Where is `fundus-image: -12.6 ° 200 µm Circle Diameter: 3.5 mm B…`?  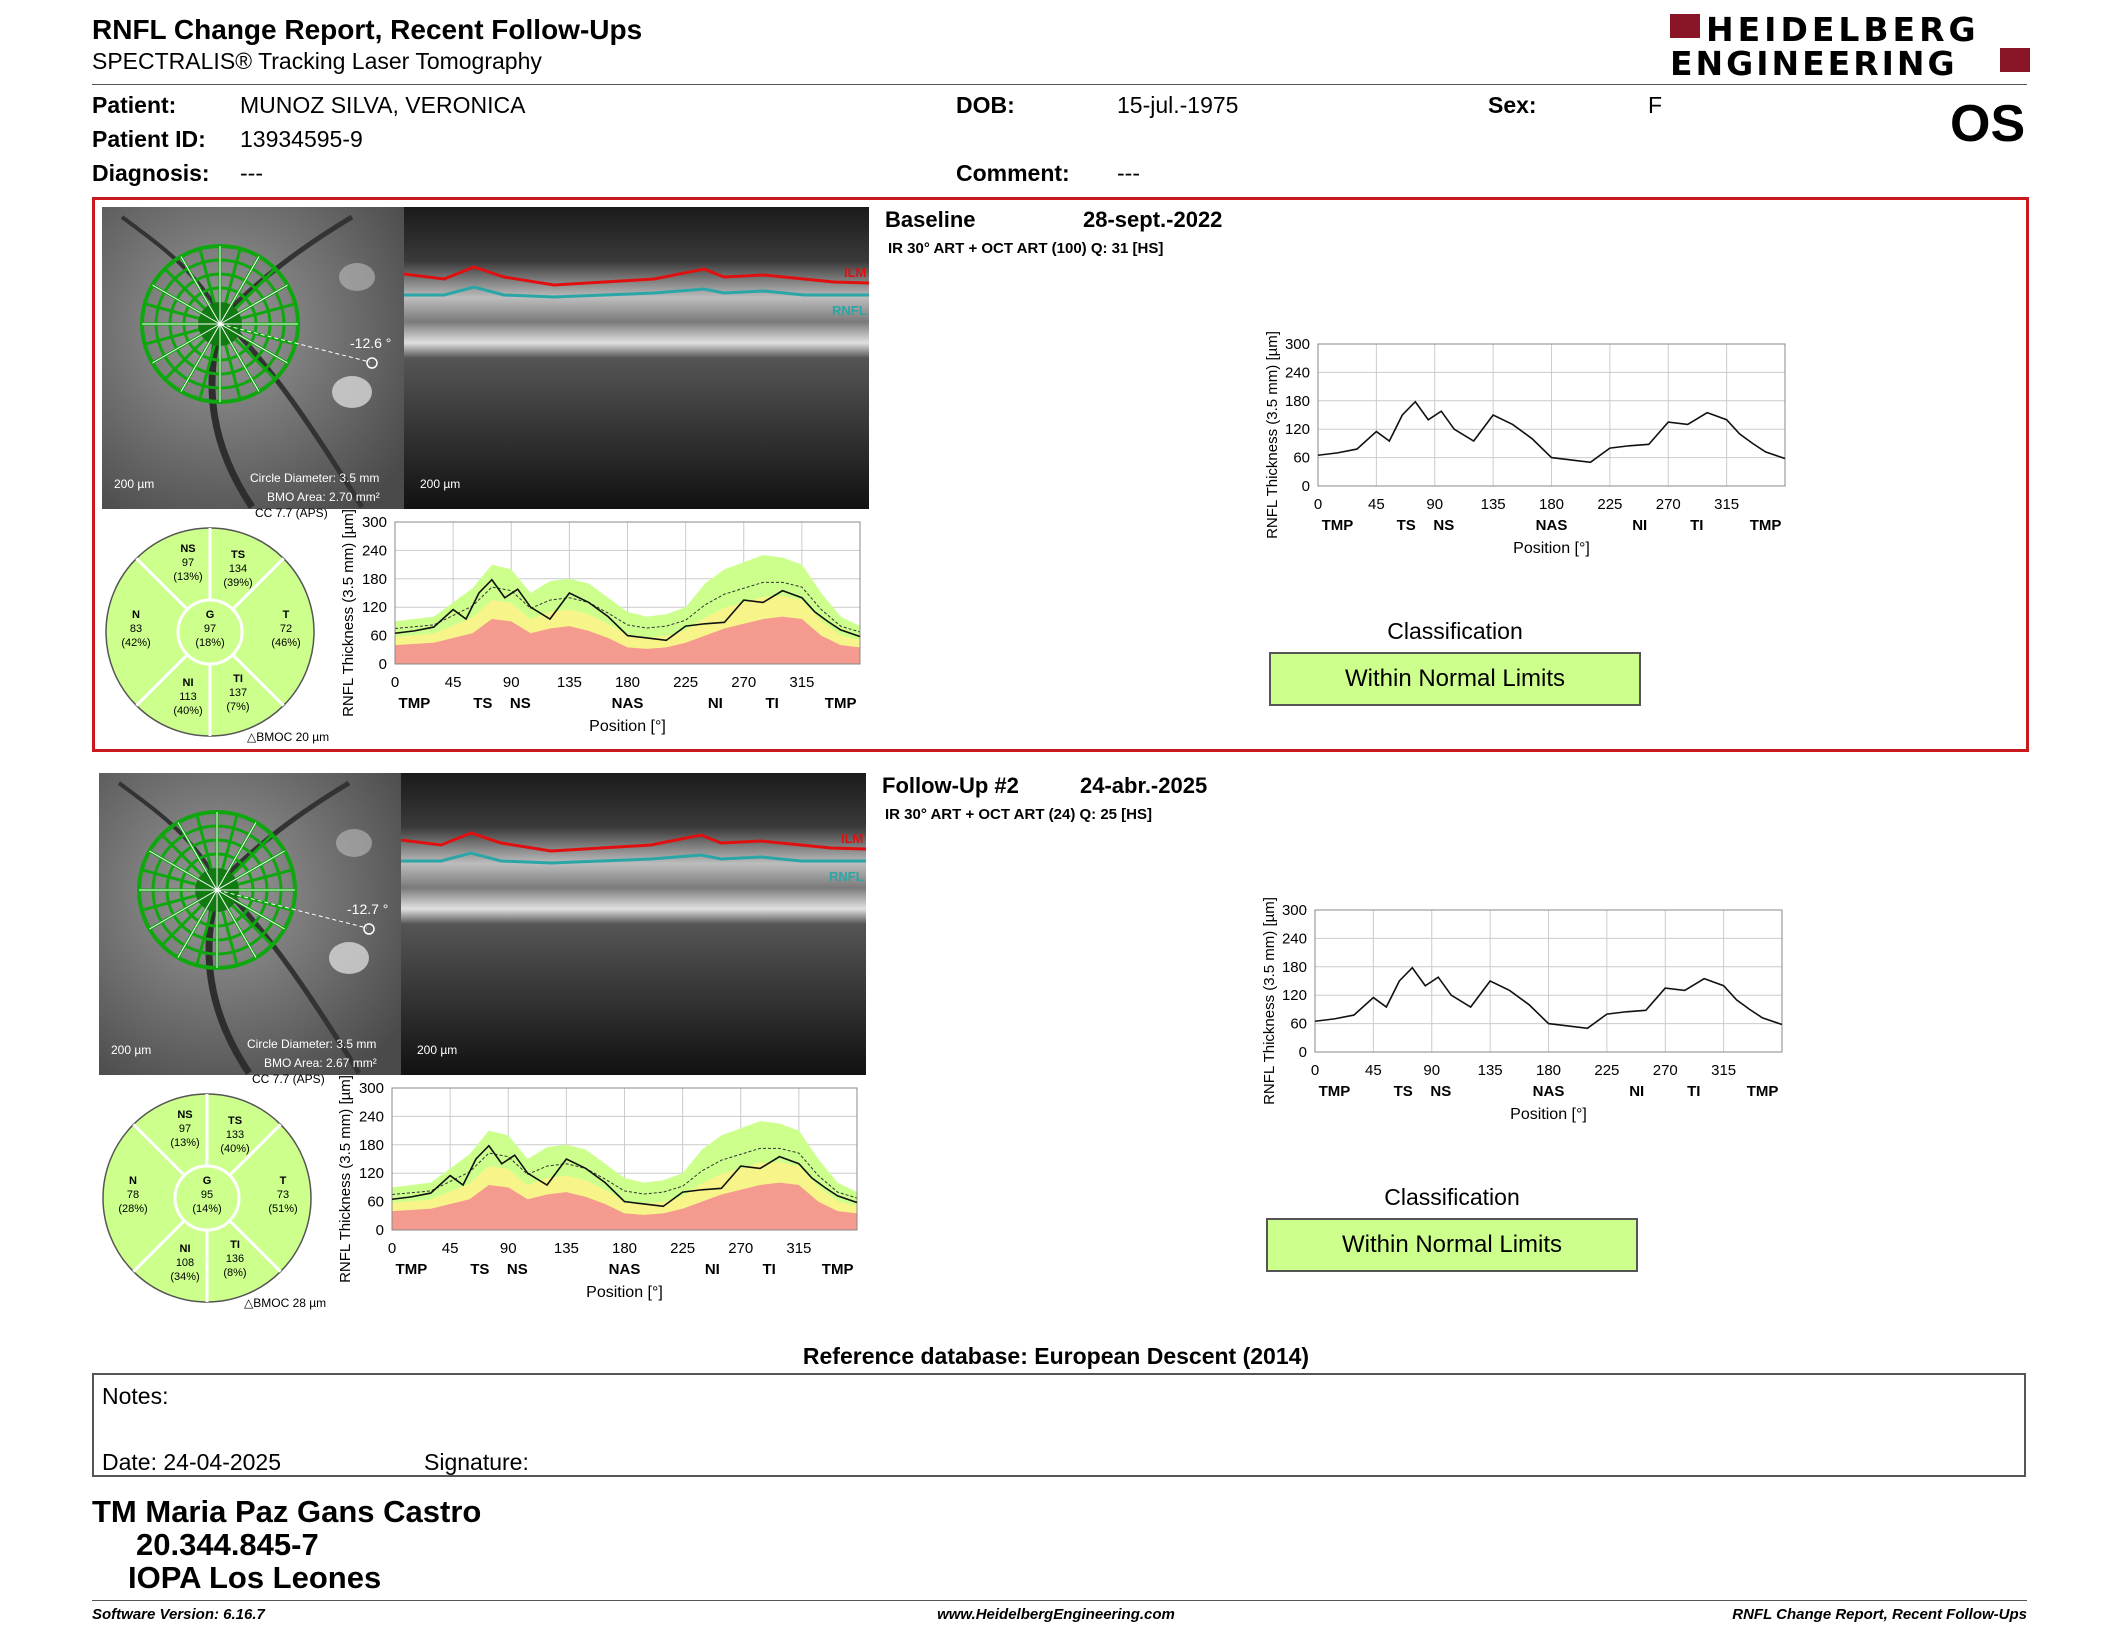
fundus-image: -12.6 ° 200 µm Circle Diameter: 3.5 mm B… is located at coordinates (253, 358).